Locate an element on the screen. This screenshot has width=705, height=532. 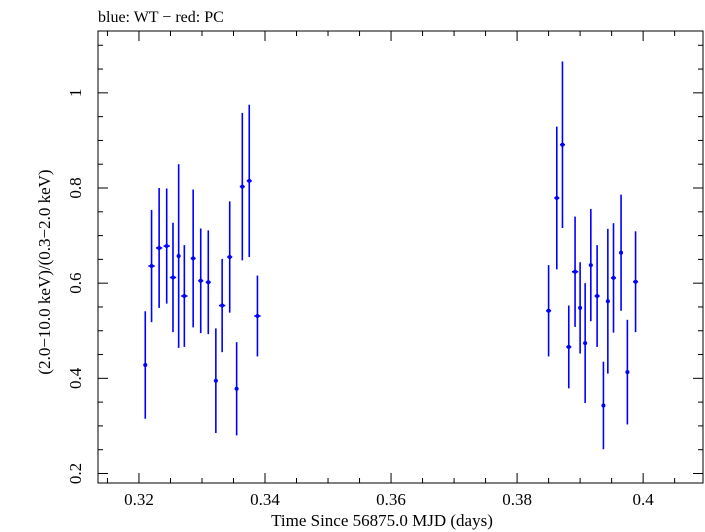
x-tick-label: 0.38 is located at coordinates (517, 499).